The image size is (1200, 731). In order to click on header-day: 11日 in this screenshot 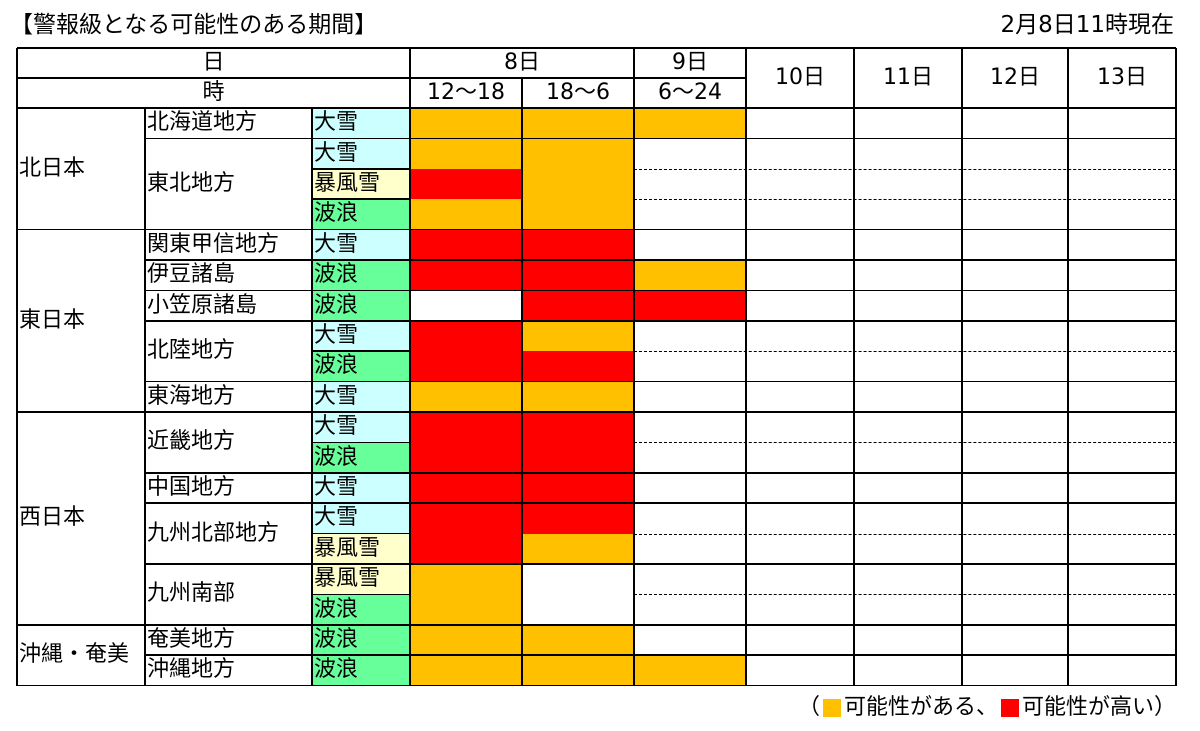, I will do `click(908, 77)`.